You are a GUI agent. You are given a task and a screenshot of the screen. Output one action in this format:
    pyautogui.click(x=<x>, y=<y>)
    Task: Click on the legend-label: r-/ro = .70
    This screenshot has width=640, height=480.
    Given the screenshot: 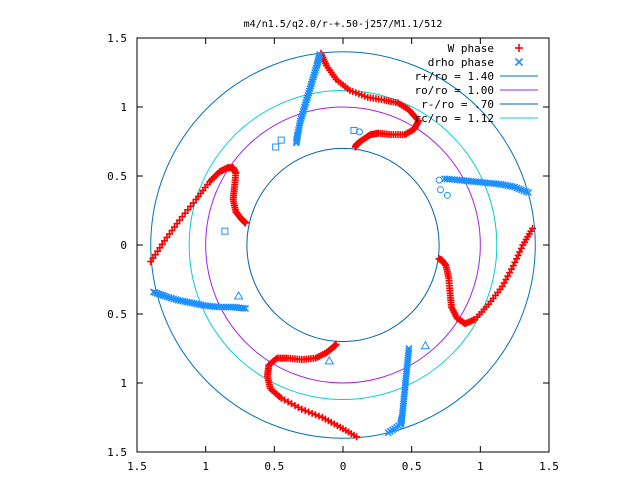 What is the action you would take?
    pyautogui.click(x=457, y=104)
    